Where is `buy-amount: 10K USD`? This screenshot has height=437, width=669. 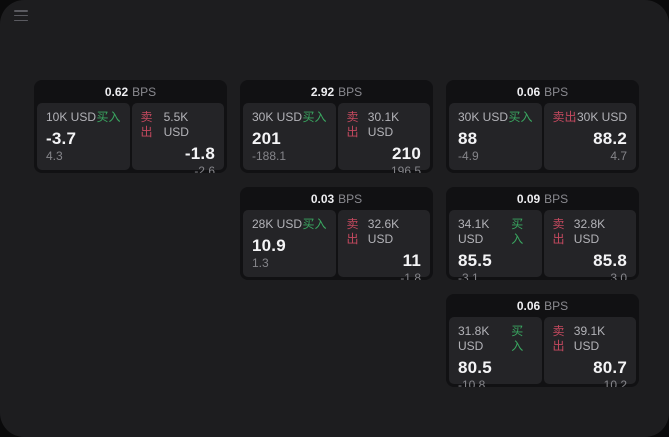
buy-amount: 10K USD is located at coordinates (71, 117).